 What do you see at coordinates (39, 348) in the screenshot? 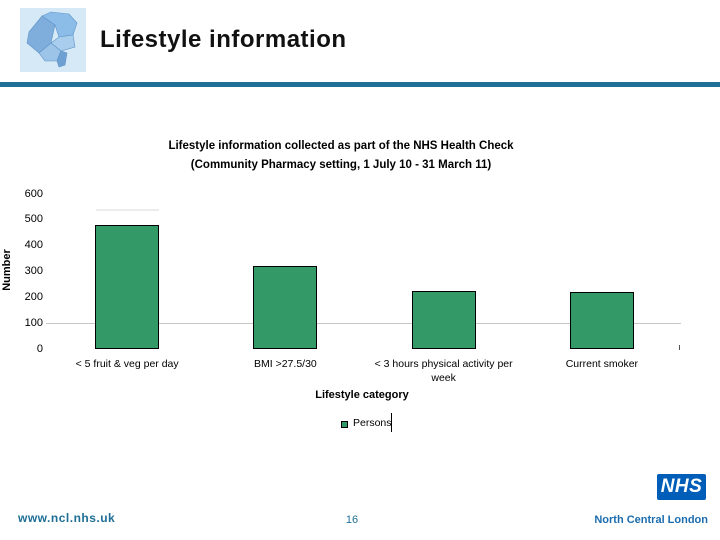
I see `y-tick-label: 0` at bounding box center [39, 348].